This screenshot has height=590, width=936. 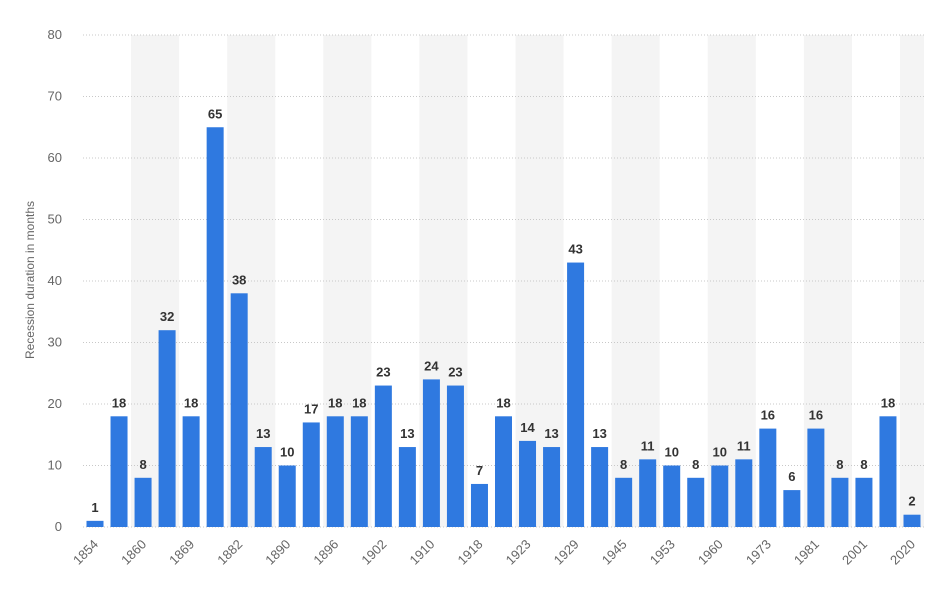 What do you see at coordinates (527, 427) in the screenshot?
I see `data-label: 14` at bounding box center [527, 427].